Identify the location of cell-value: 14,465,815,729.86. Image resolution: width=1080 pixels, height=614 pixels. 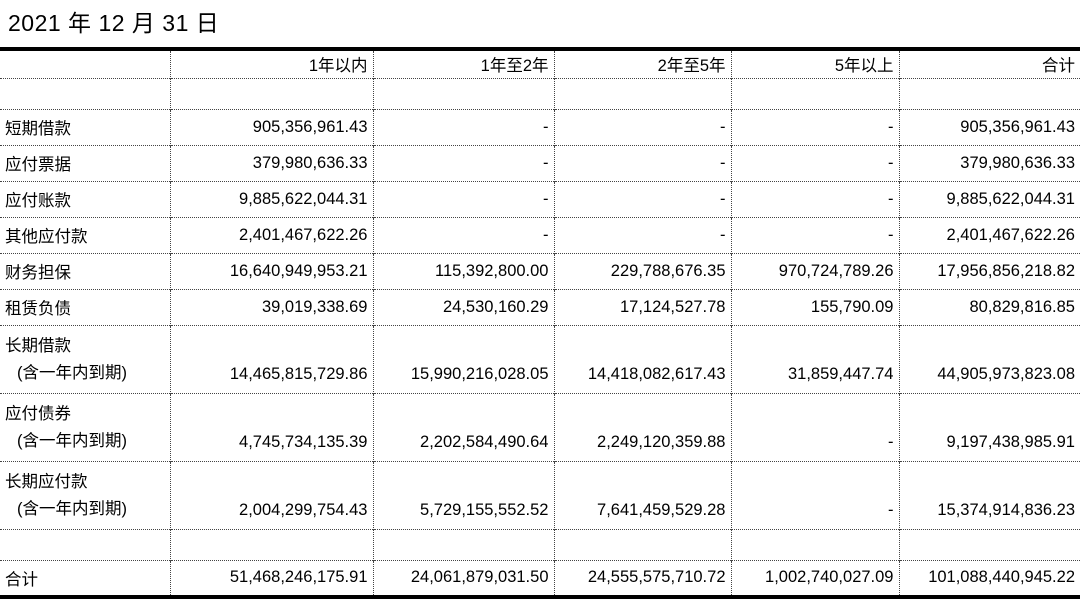
(271, 359).